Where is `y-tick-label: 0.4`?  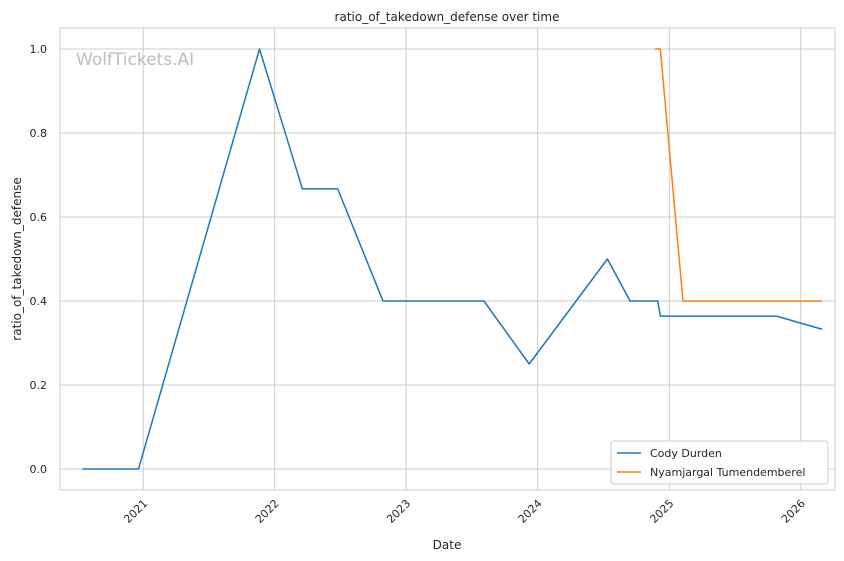
y-tick-label: 0.4 is located at coordinates (39, 301).